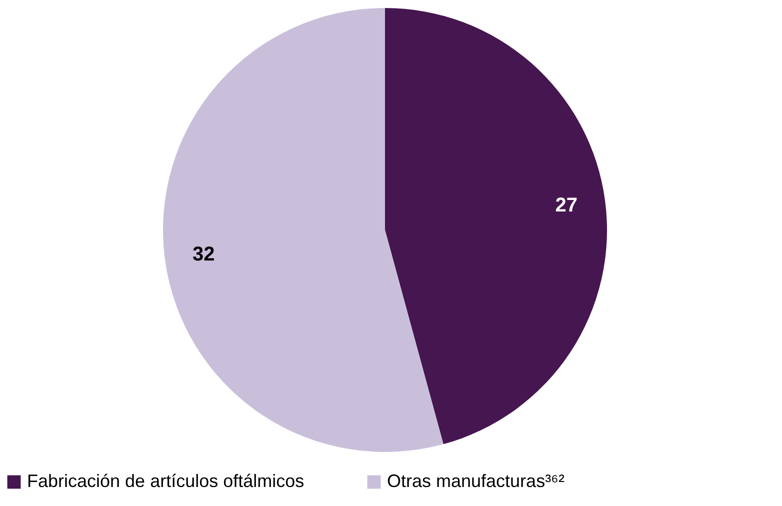 The image size is (782, 506). Describe the element at coordinates (475, 481) in the screenshot. I see `legend-label: Otras manufacturas³⁶²` at that location.